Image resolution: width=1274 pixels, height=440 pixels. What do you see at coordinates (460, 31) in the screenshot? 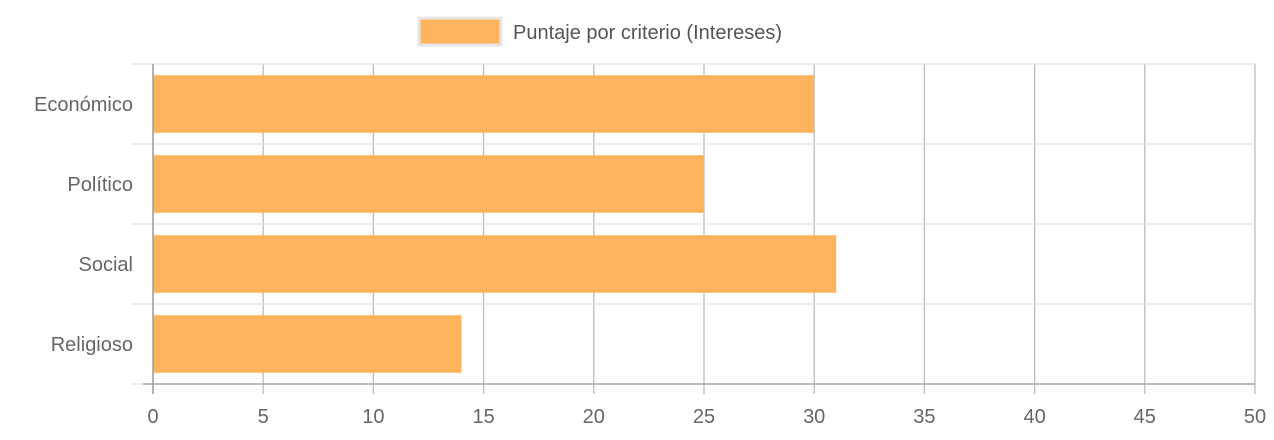
I see `legend-swatch` at bounding box center [460, 31].